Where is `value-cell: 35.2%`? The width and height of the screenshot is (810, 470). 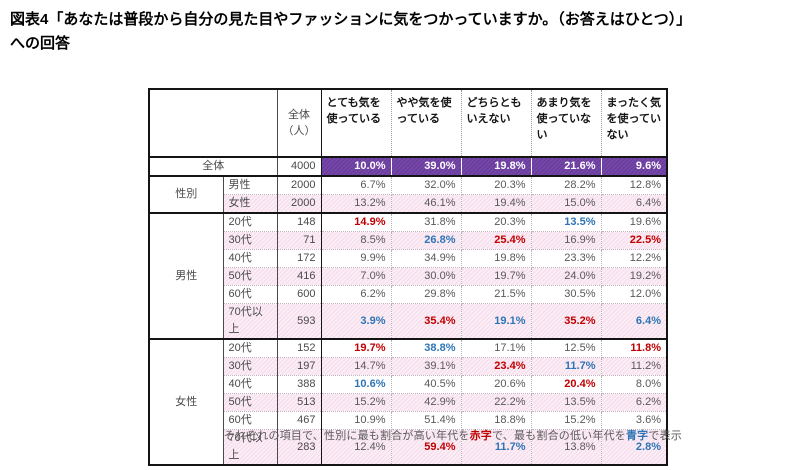 value-cell: 35.2% is located at coordinates (566, 321).